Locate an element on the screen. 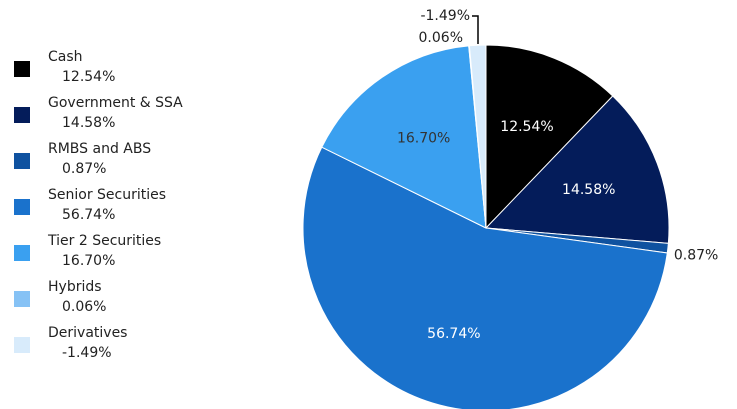  slice-label: 0.87% is located at coordinates (696, 256).